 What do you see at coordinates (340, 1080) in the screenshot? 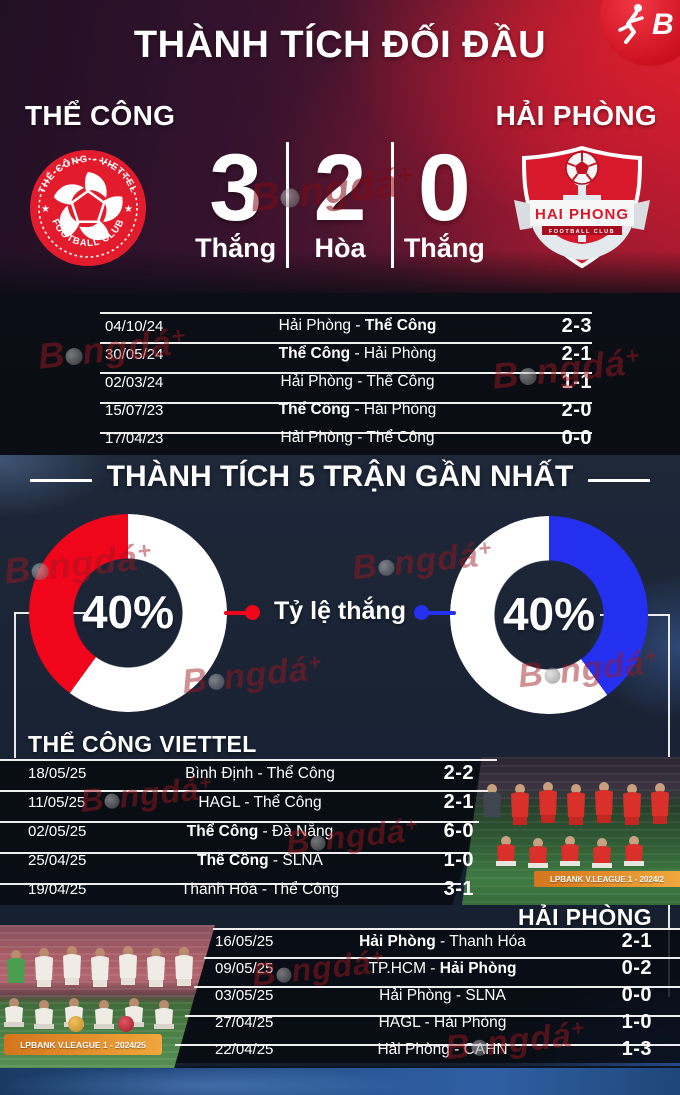
I see `bottom-stadium-strip` at bounding box center [340, 1080].